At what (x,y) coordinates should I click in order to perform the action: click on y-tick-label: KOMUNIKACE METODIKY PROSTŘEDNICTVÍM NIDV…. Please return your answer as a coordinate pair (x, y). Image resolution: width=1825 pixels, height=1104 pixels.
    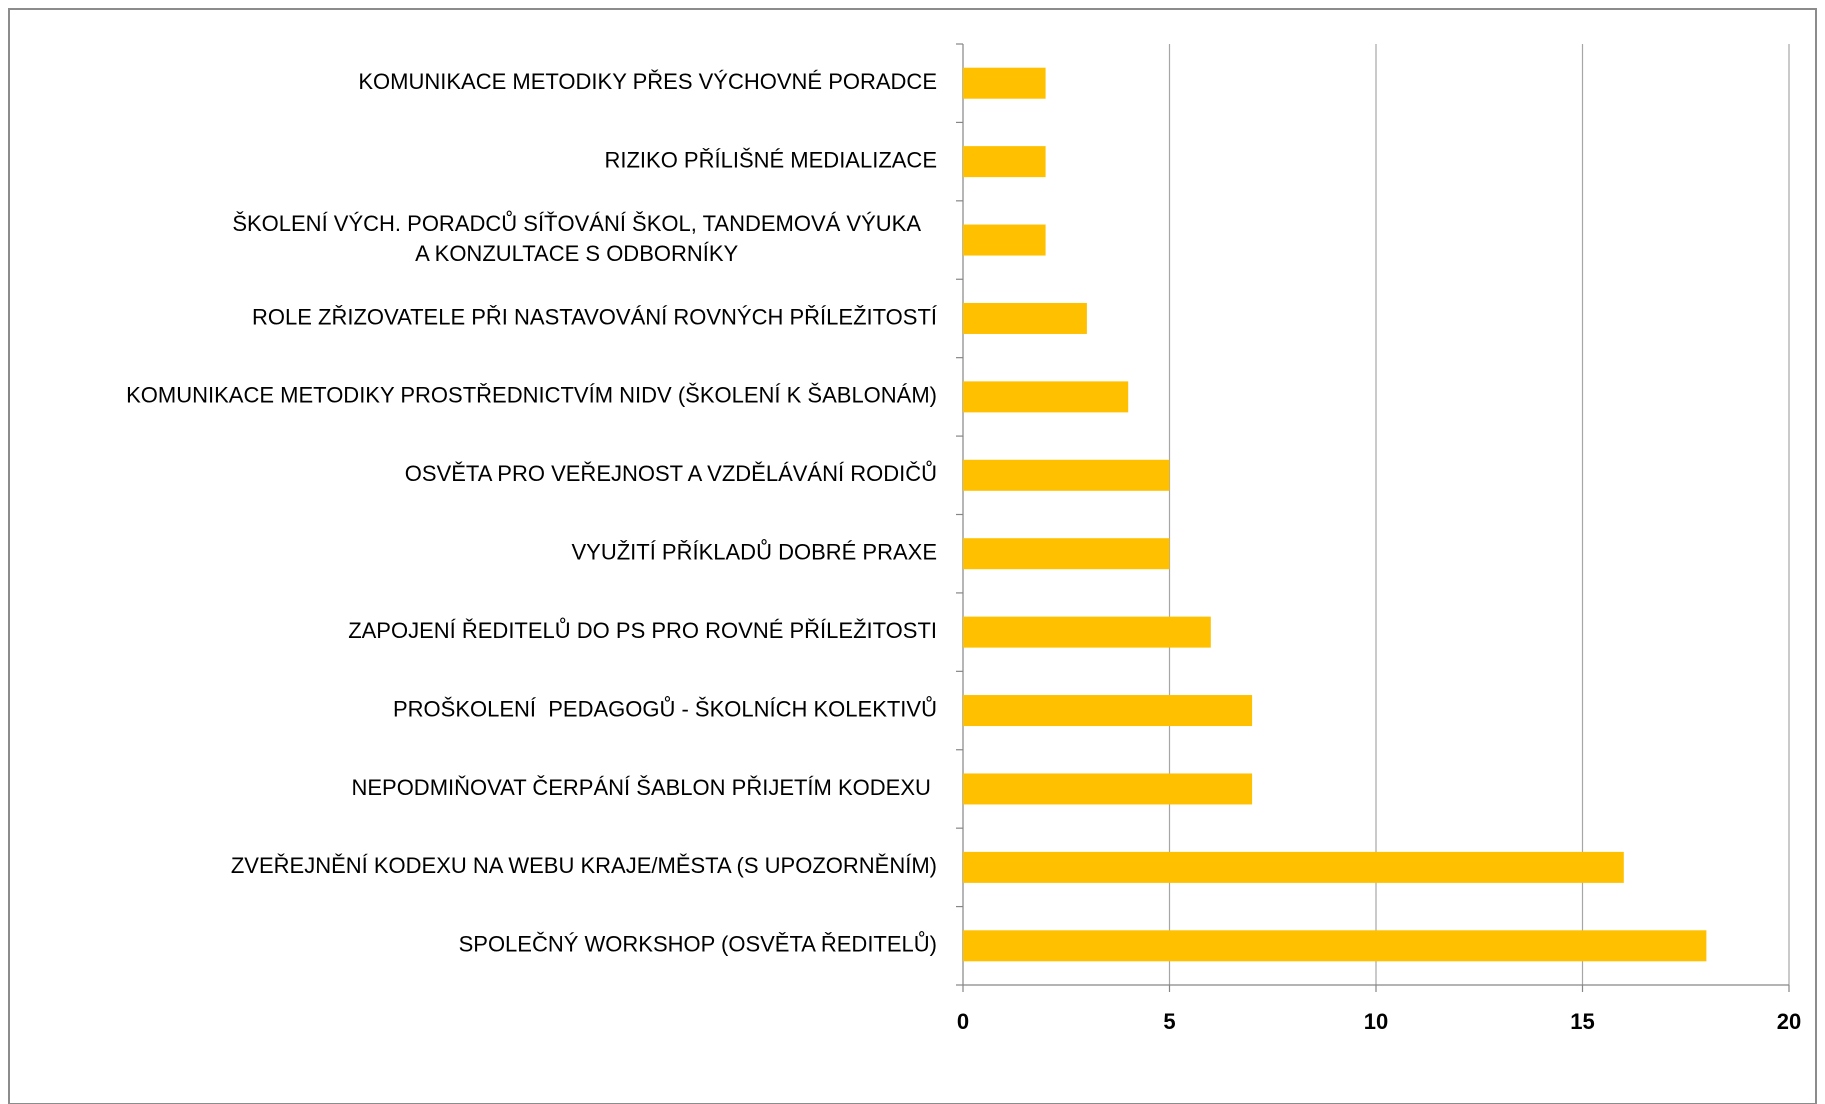
    Looking at the image, I should click on (531, 395).